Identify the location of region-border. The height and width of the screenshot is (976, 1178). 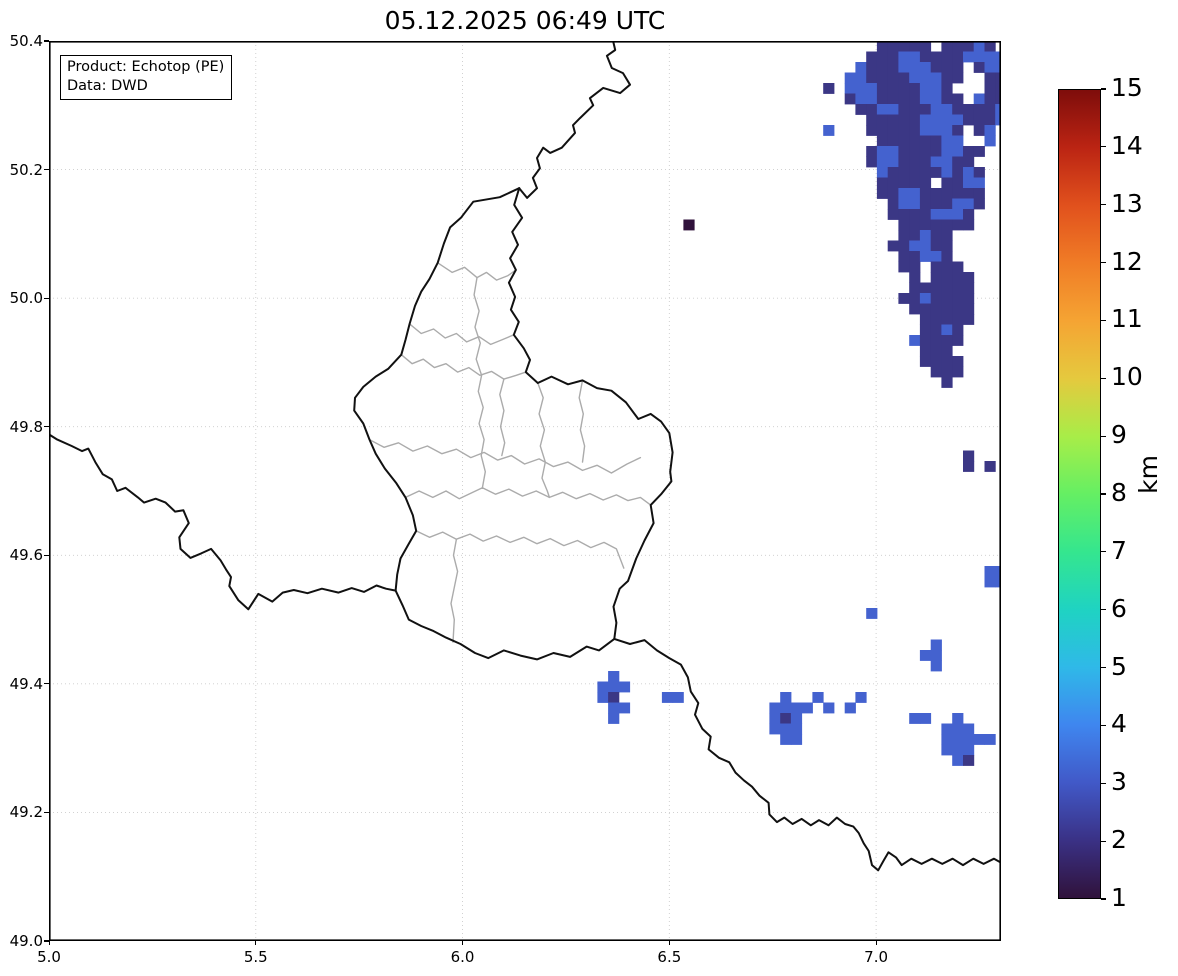
(582, 421).